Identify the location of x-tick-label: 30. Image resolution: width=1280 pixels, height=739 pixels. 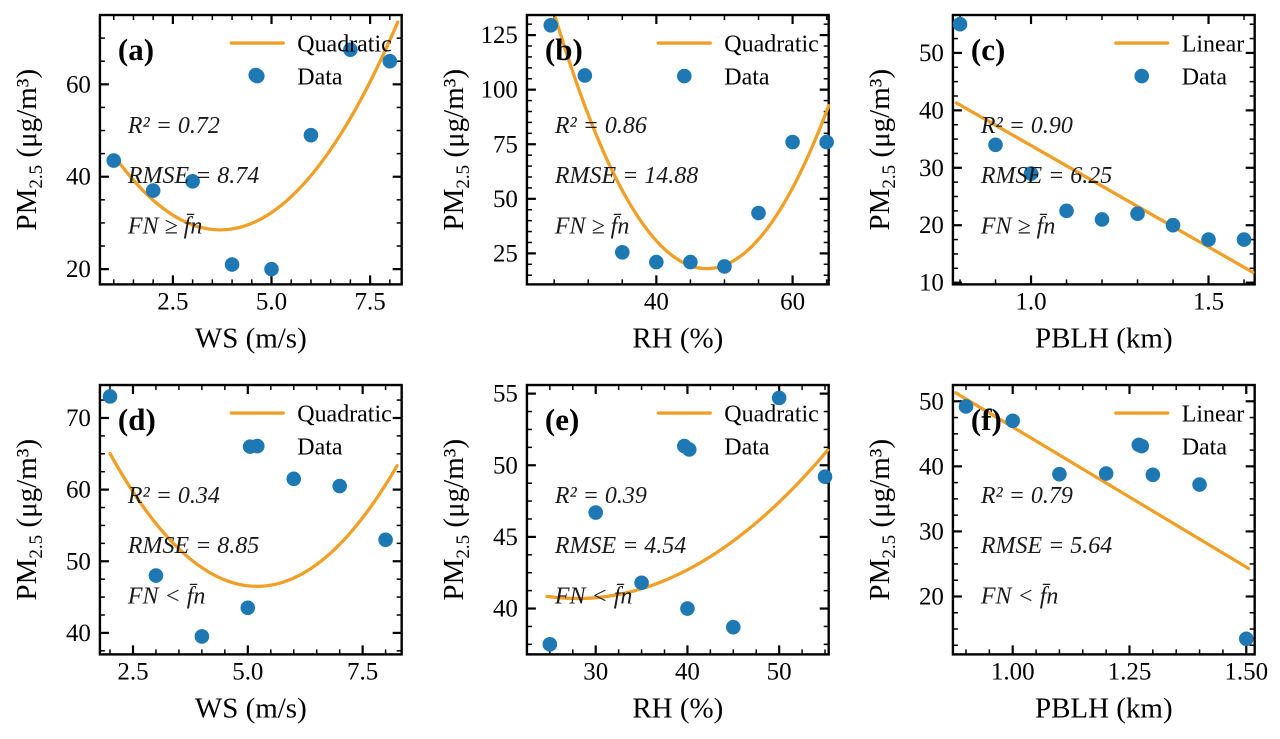
(595, 671).